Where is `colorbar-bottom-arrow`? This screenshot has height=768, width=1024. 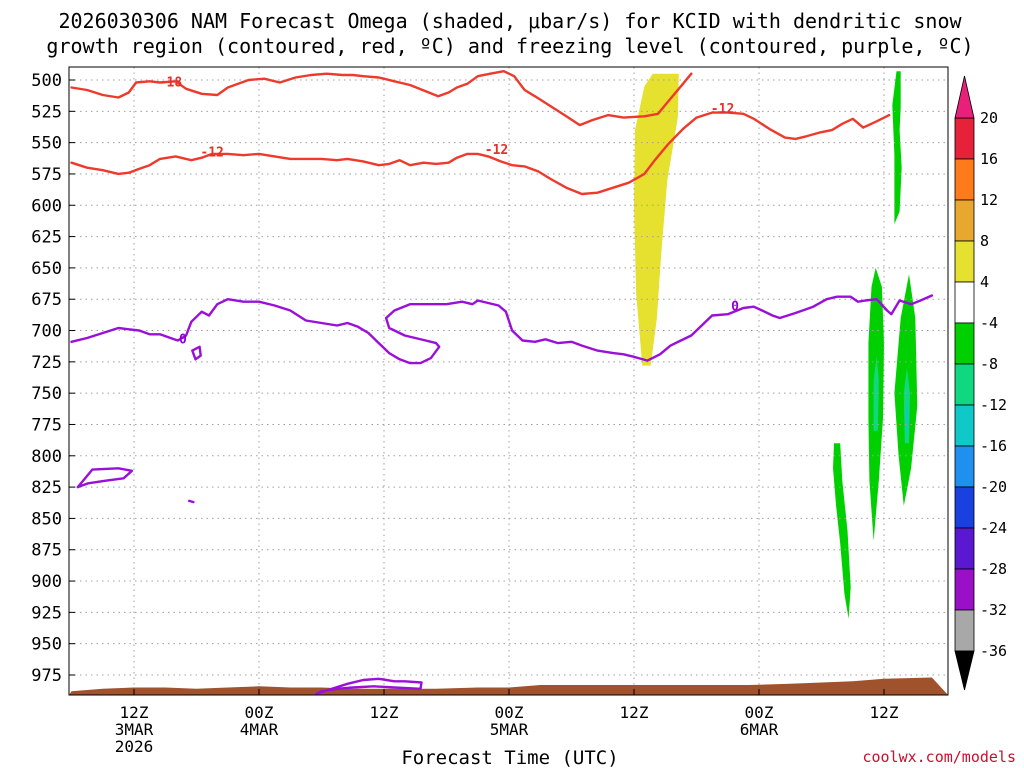
colorbar-bottom-arrow is located at coordinates (964, 670).